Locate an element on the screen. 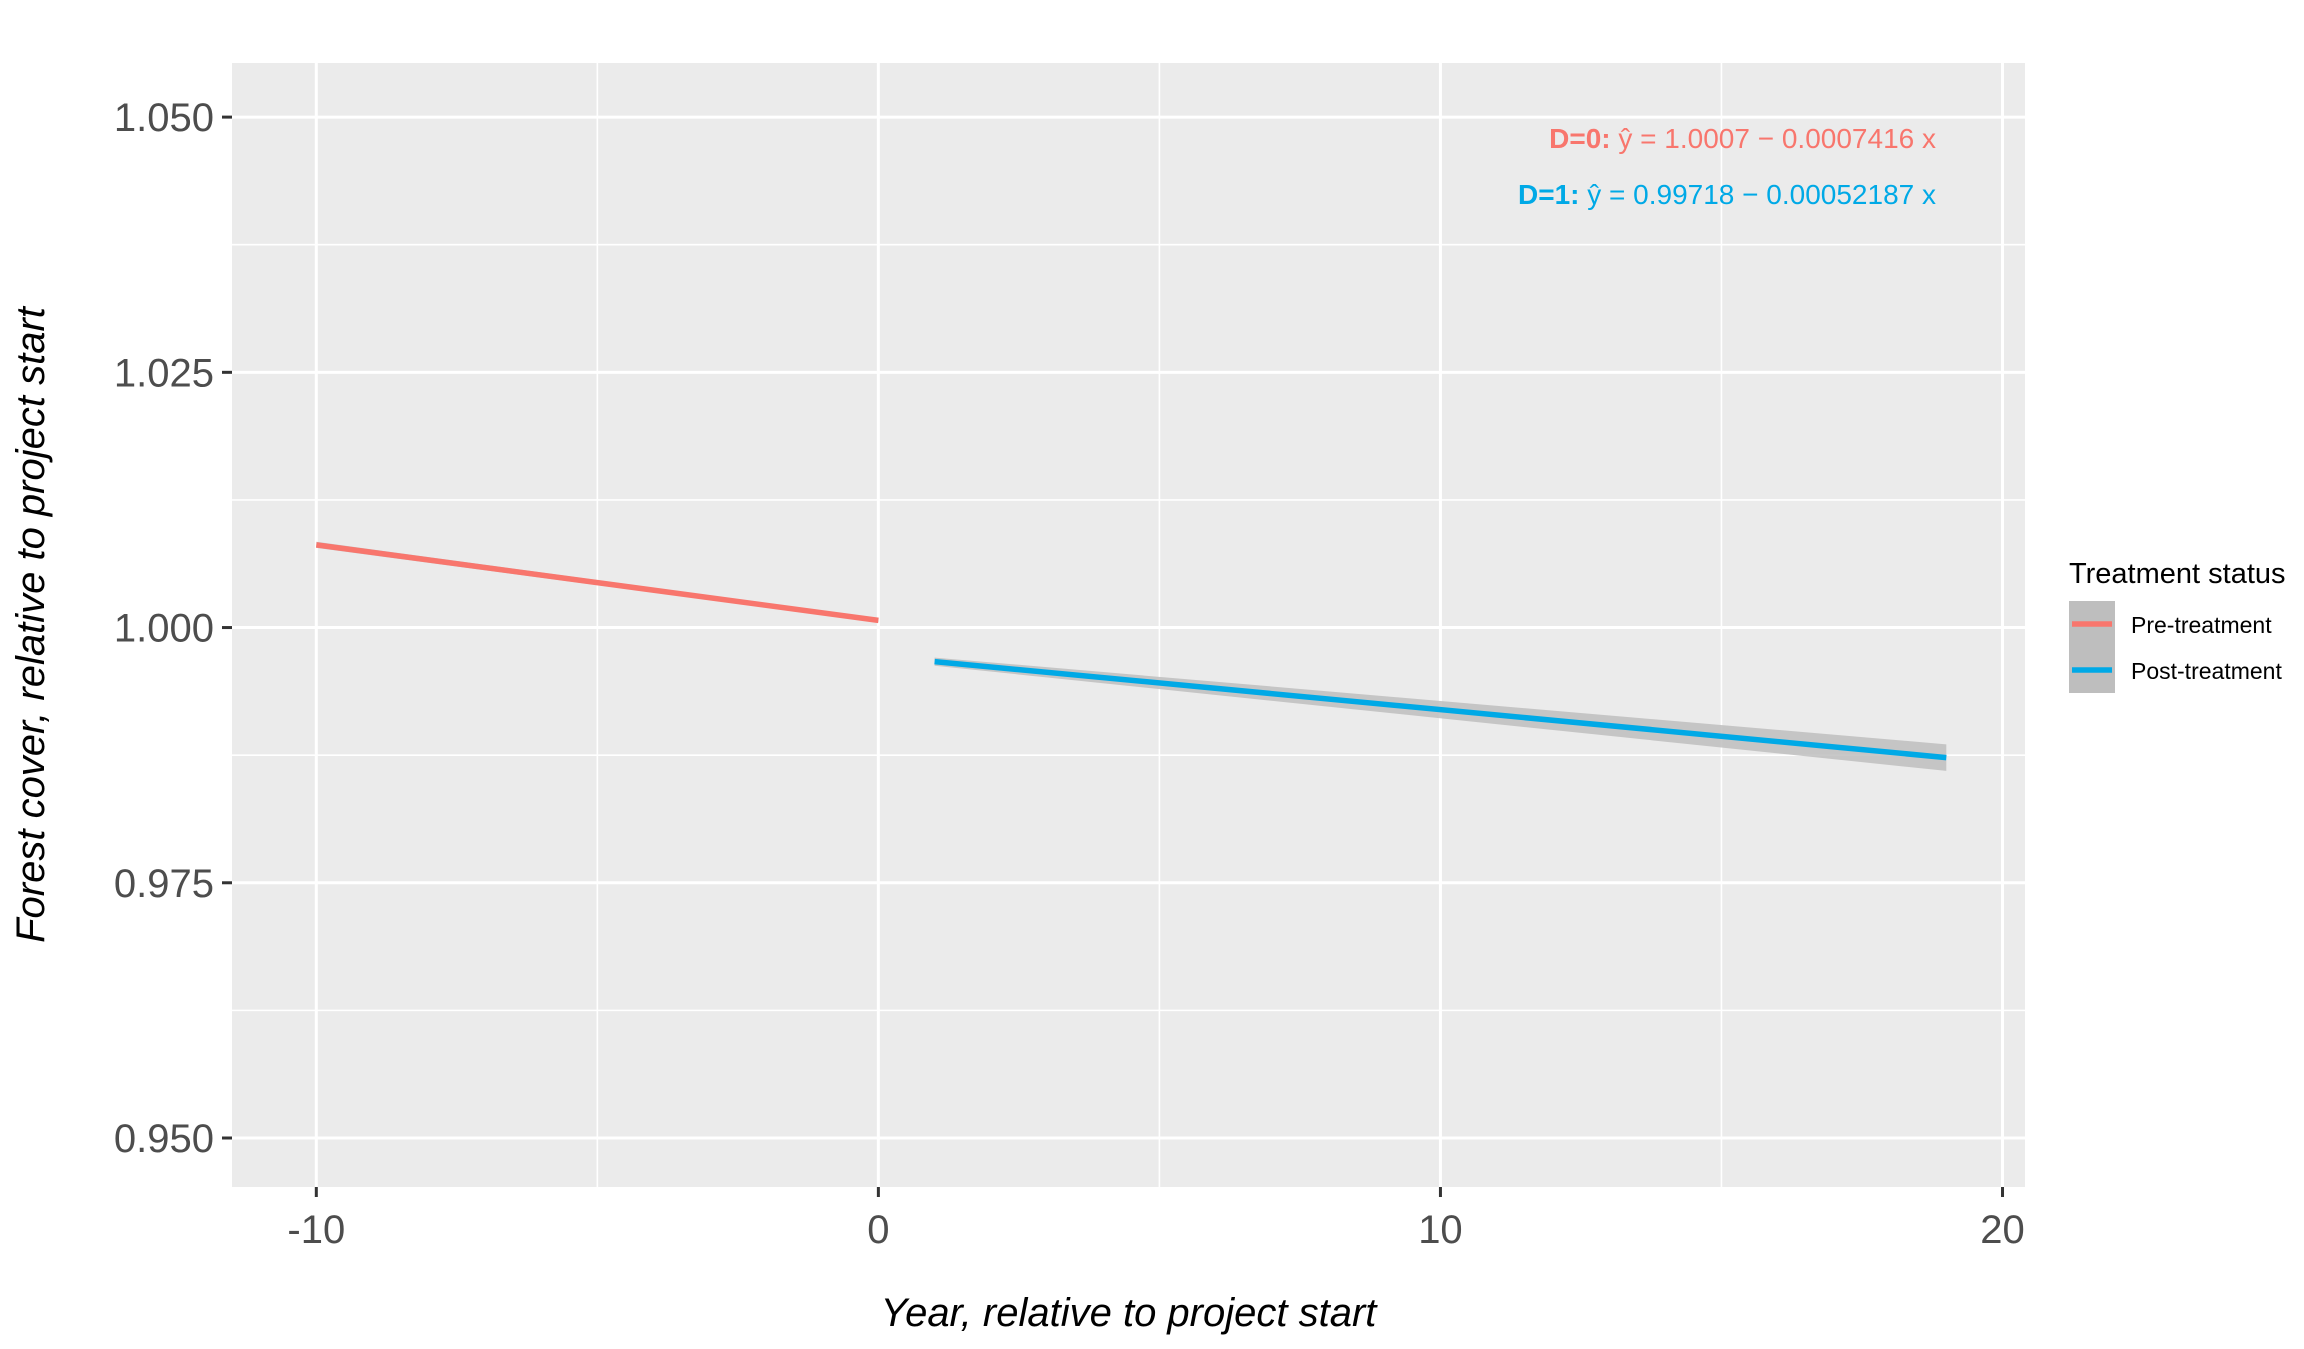  equation-label-pre: D=0: is located at coordinates (1583, 138).